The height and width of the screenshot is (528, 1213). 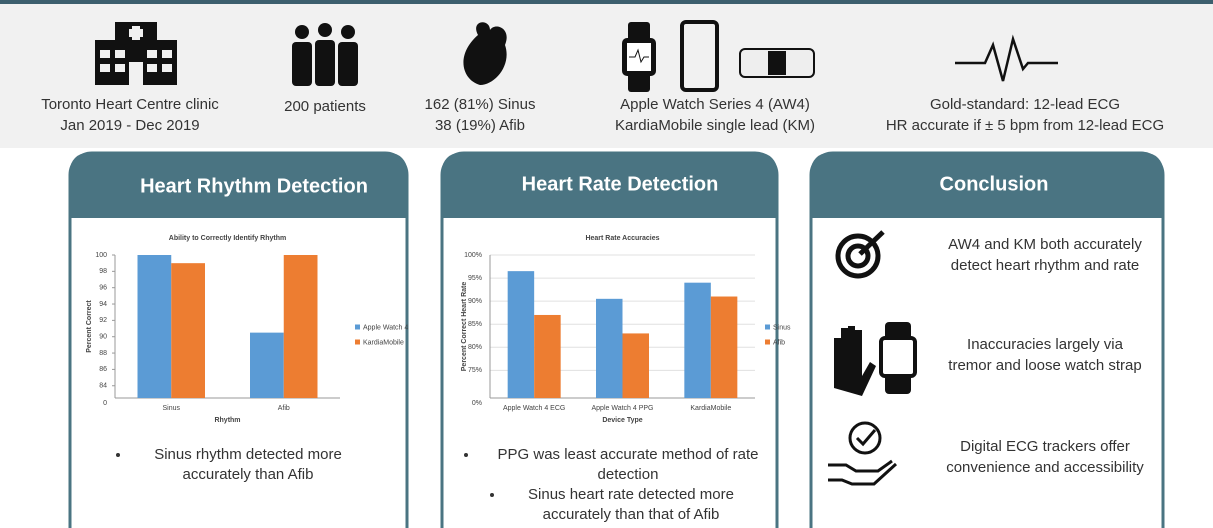 What do you see at coordinates (875, 359) in the screenshot?
I see `hand-watch-icon` at bounding box center [875, 359].